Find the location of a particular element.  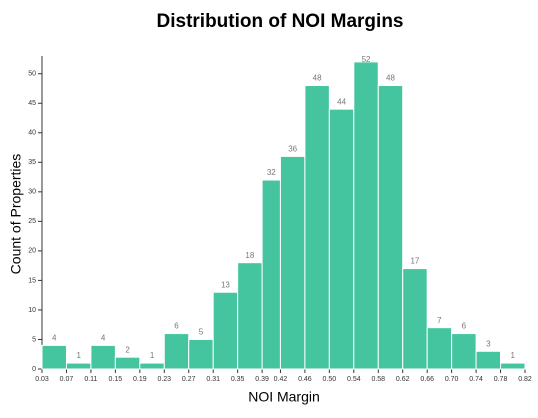

x-tick-label: 0.82 is located at coordinates (525, 379).